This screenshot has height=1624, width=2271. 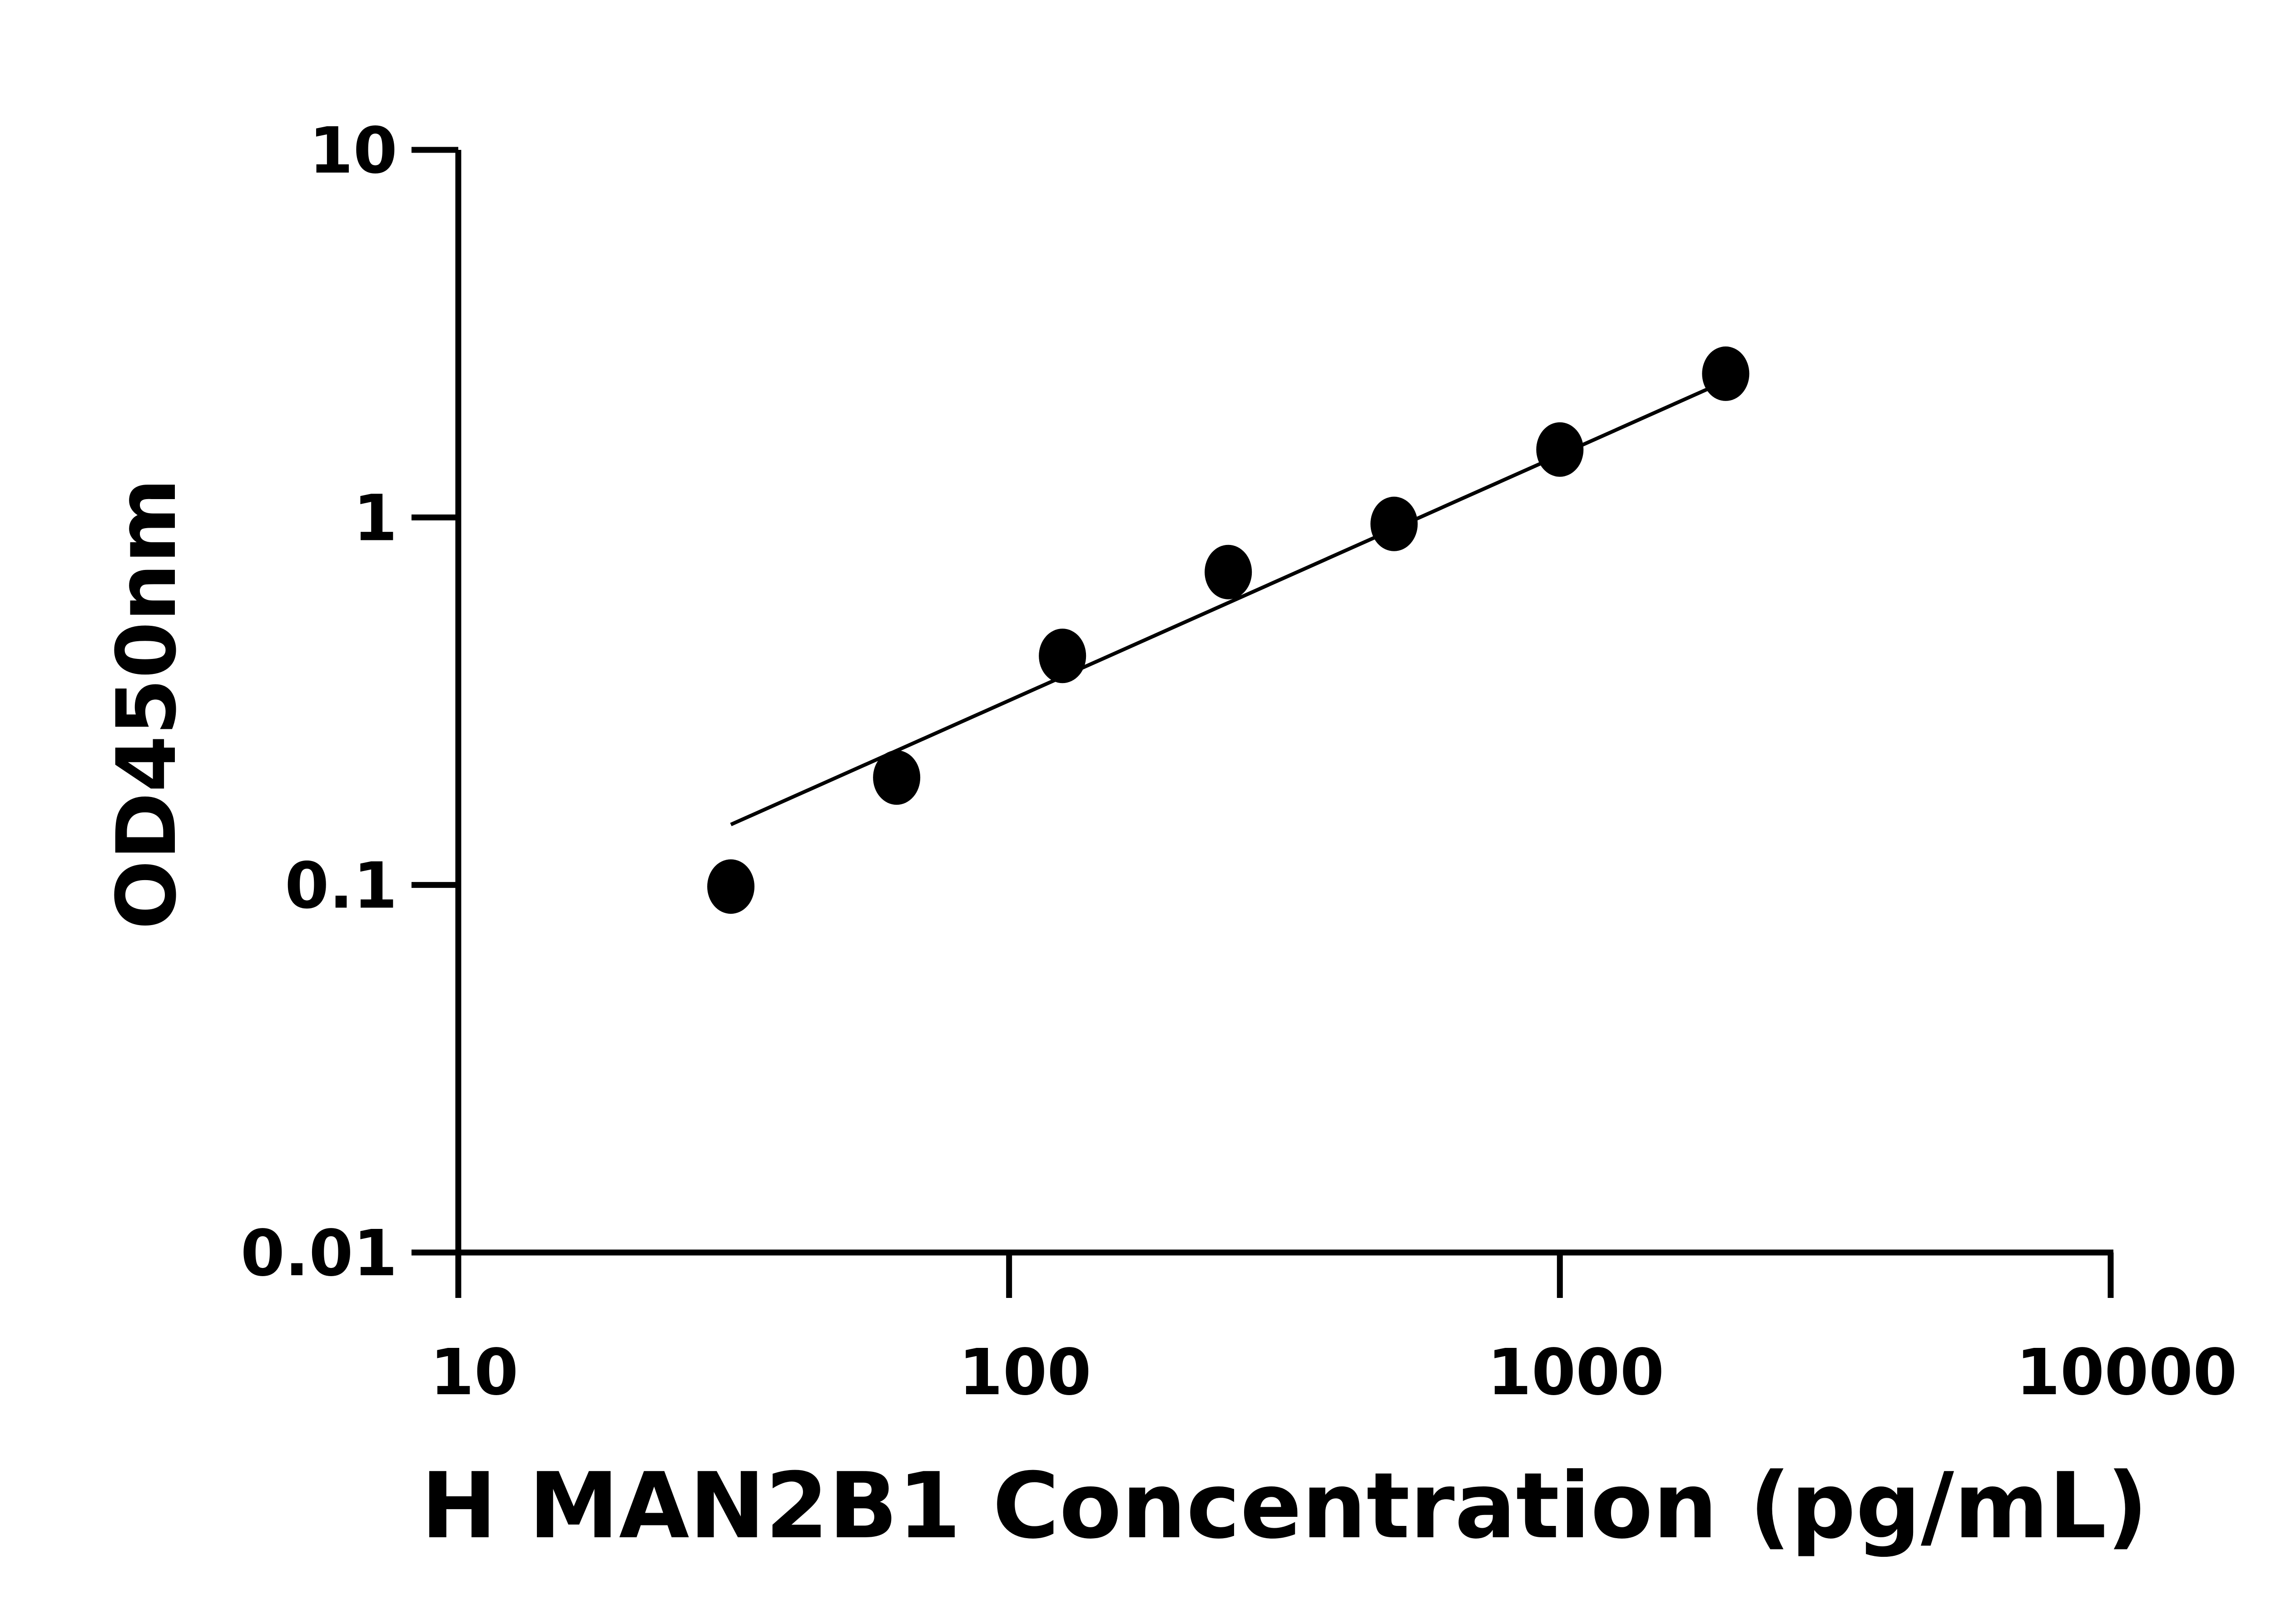 What do you see at coordinates (1284, 1506) in the screenshot?
I see `x-axis-title: H MAN2B1 Concentration (pg/mL)` at bounding box center [1284, 1506].